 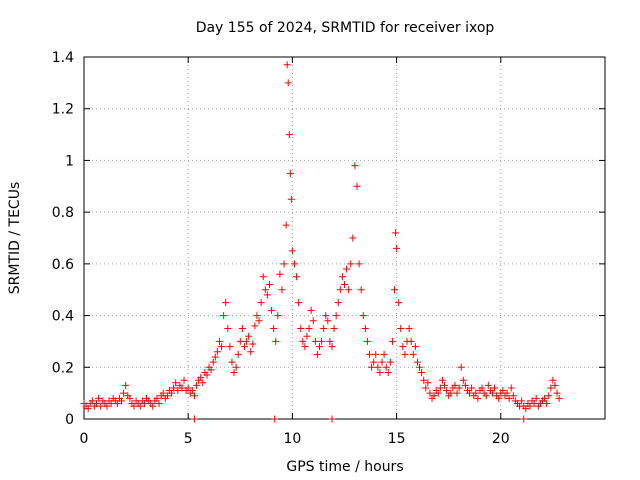 What do you see at coordinates (188, 439) in the screenshot?
I see `x-tick-label: 5` at bounding box center [188, 439].